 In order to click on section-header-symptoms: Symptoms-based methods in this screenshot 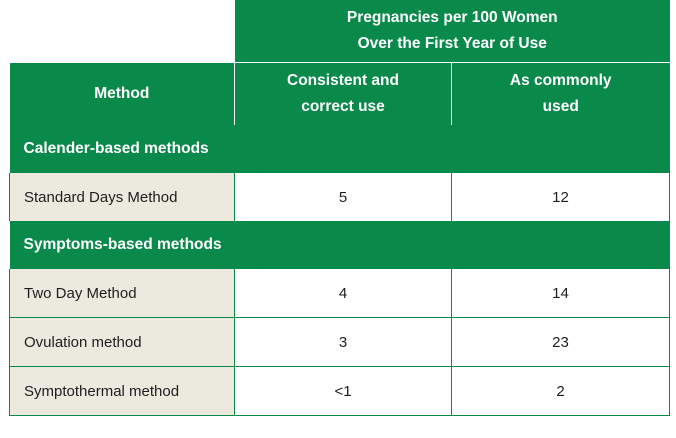, I will do `click(339, 245)`.